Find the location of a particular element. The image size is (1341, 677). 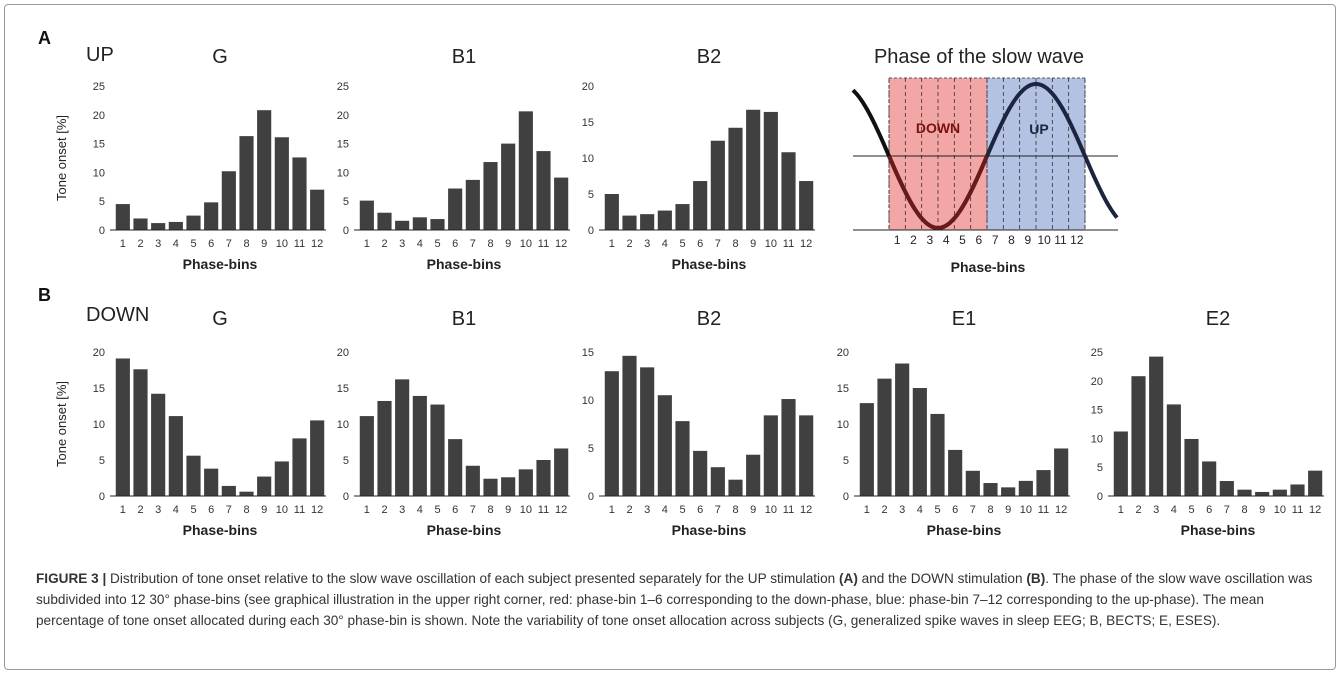

phase-bin-label: 12 is located at coordinates (1077, 240).